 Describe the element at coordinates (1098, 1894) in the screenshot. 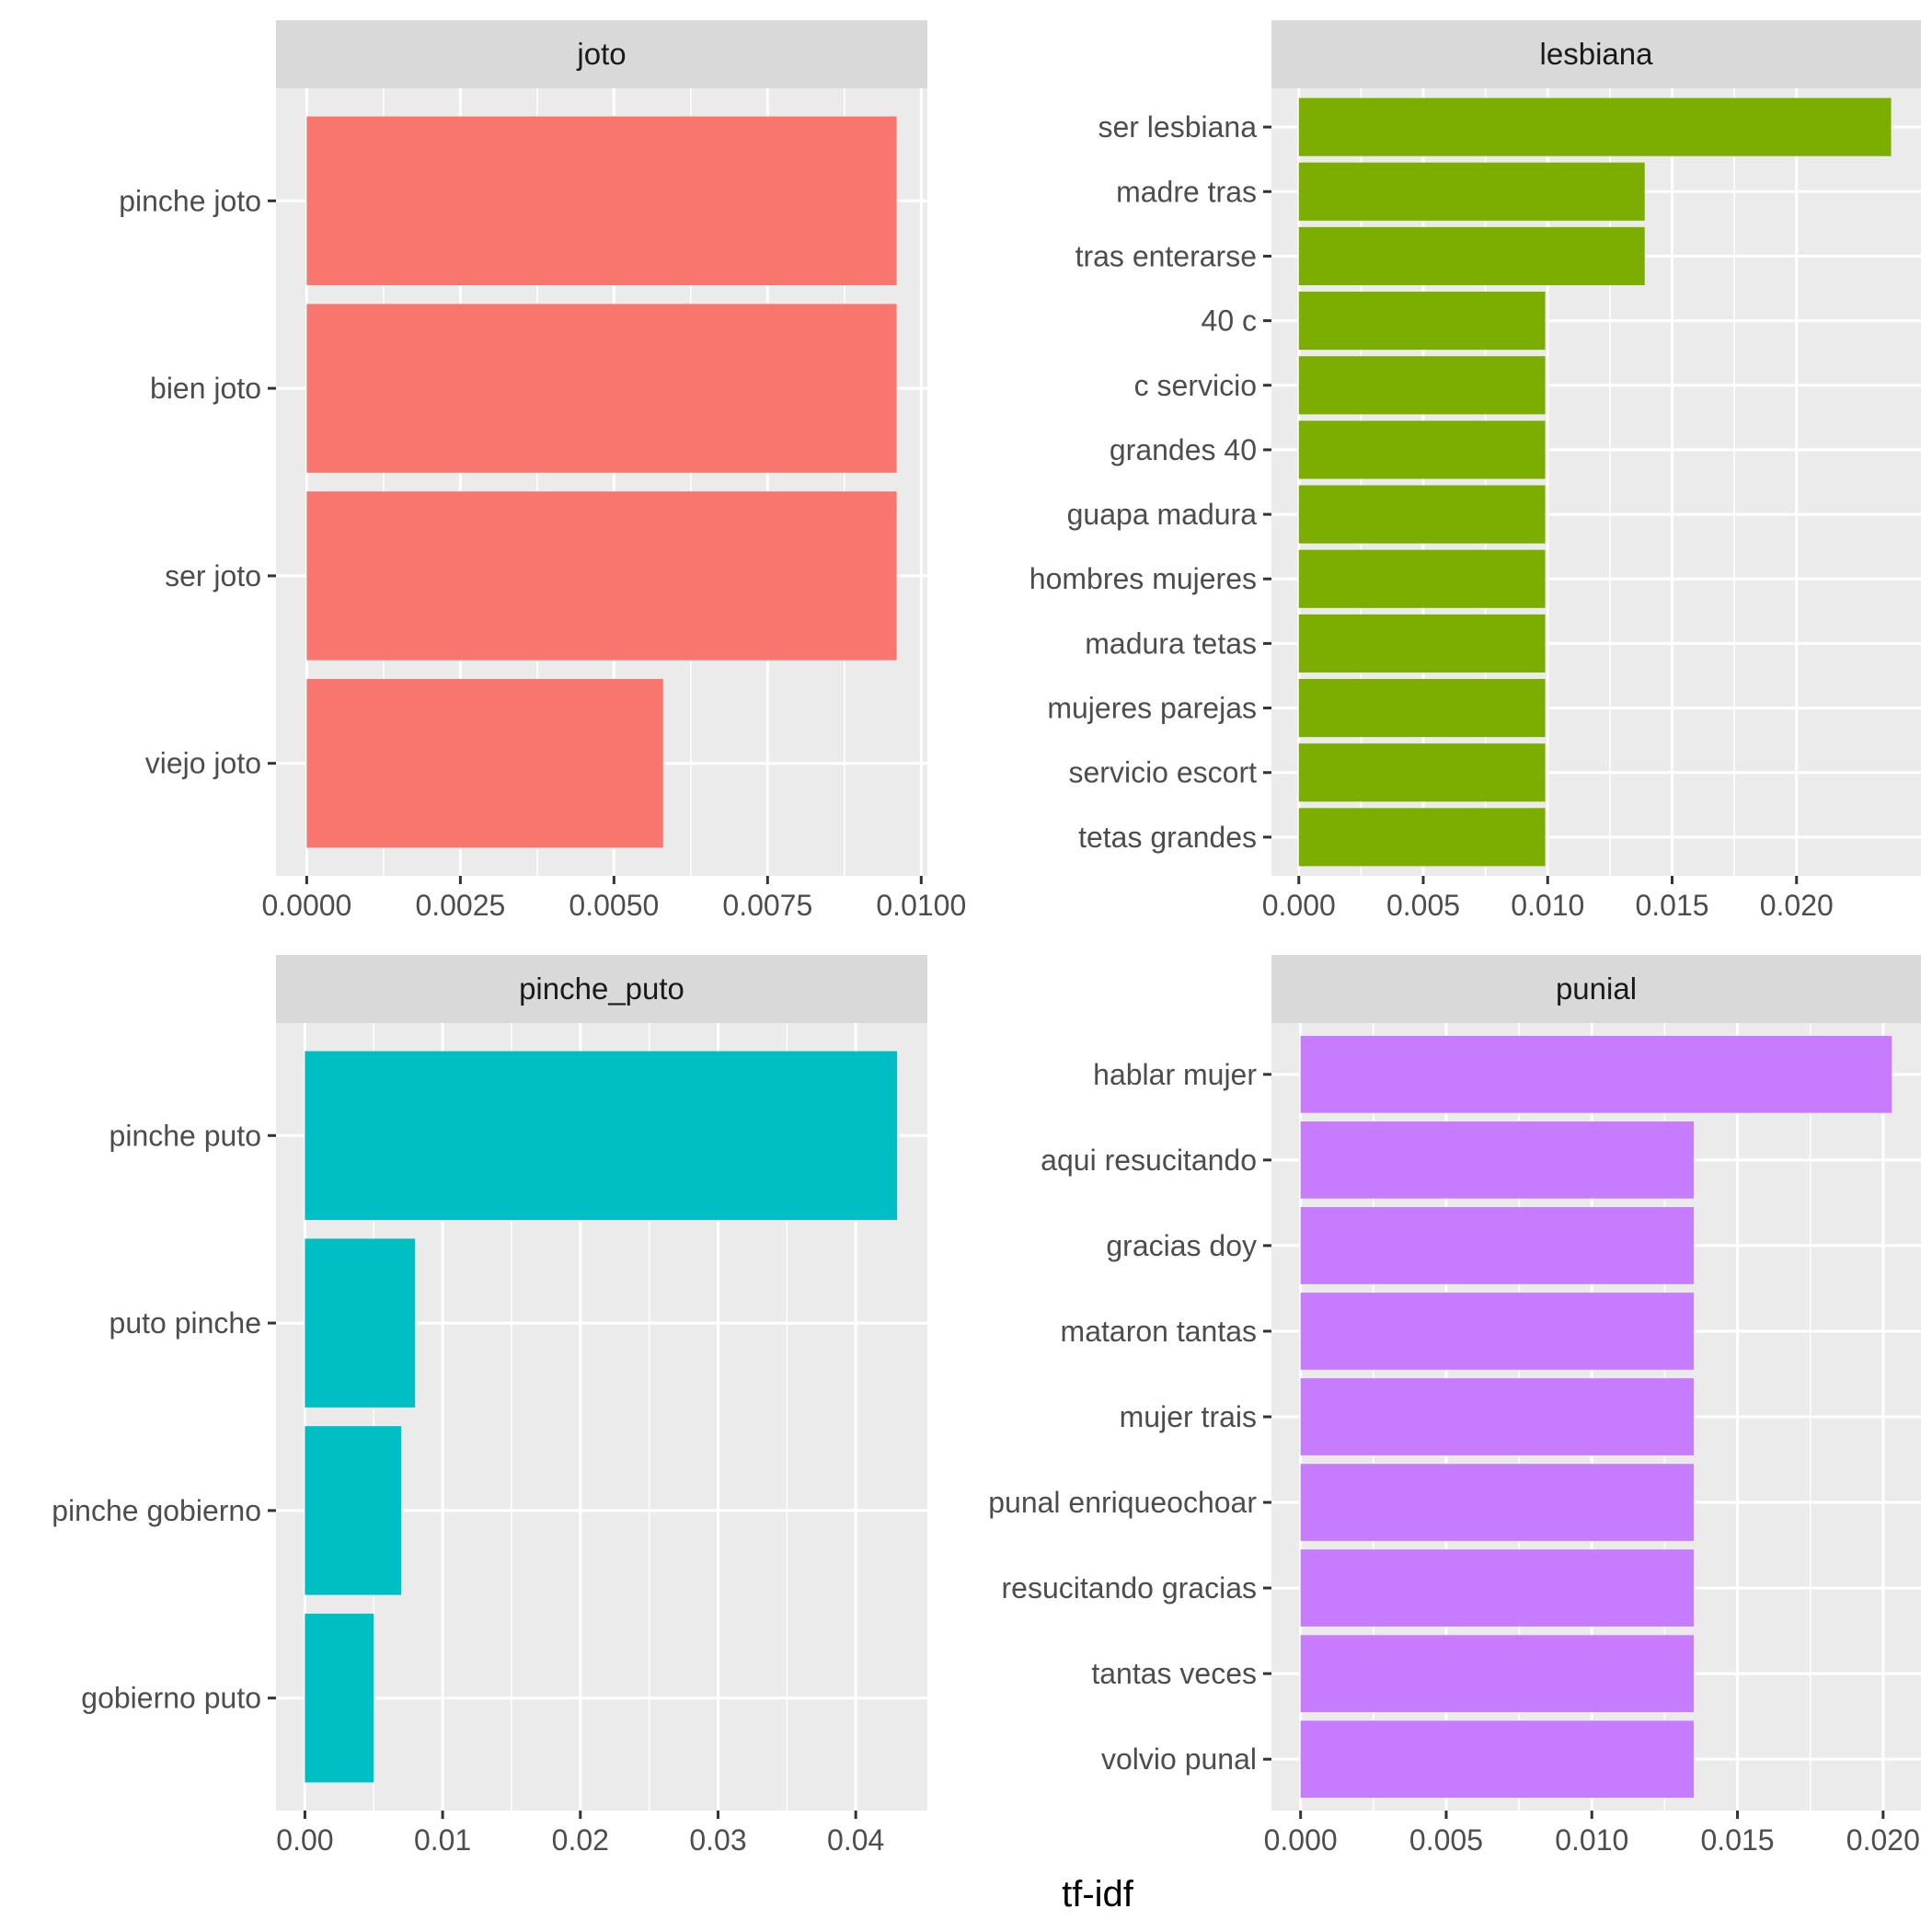

I see `x-axis-label: tf-idf` at that location.